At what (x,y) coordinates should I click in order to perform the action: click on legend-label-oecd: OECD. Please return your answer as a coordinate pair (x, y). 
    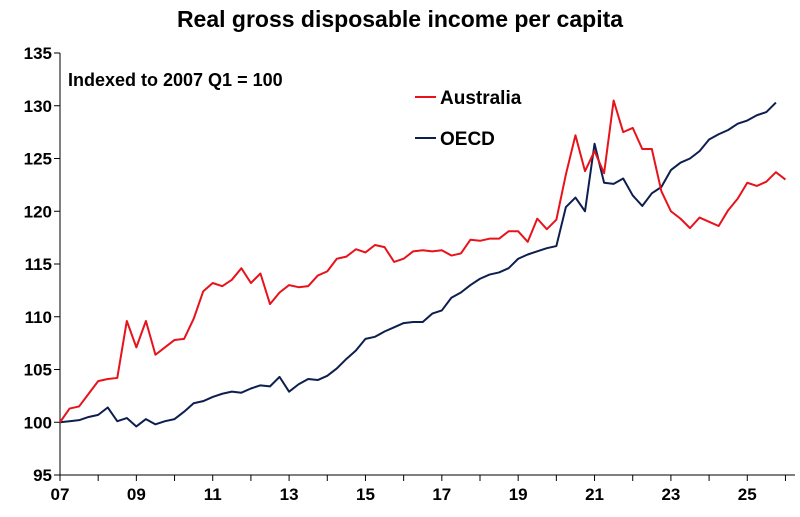
    Looking at the image, I should click on (467, 139).